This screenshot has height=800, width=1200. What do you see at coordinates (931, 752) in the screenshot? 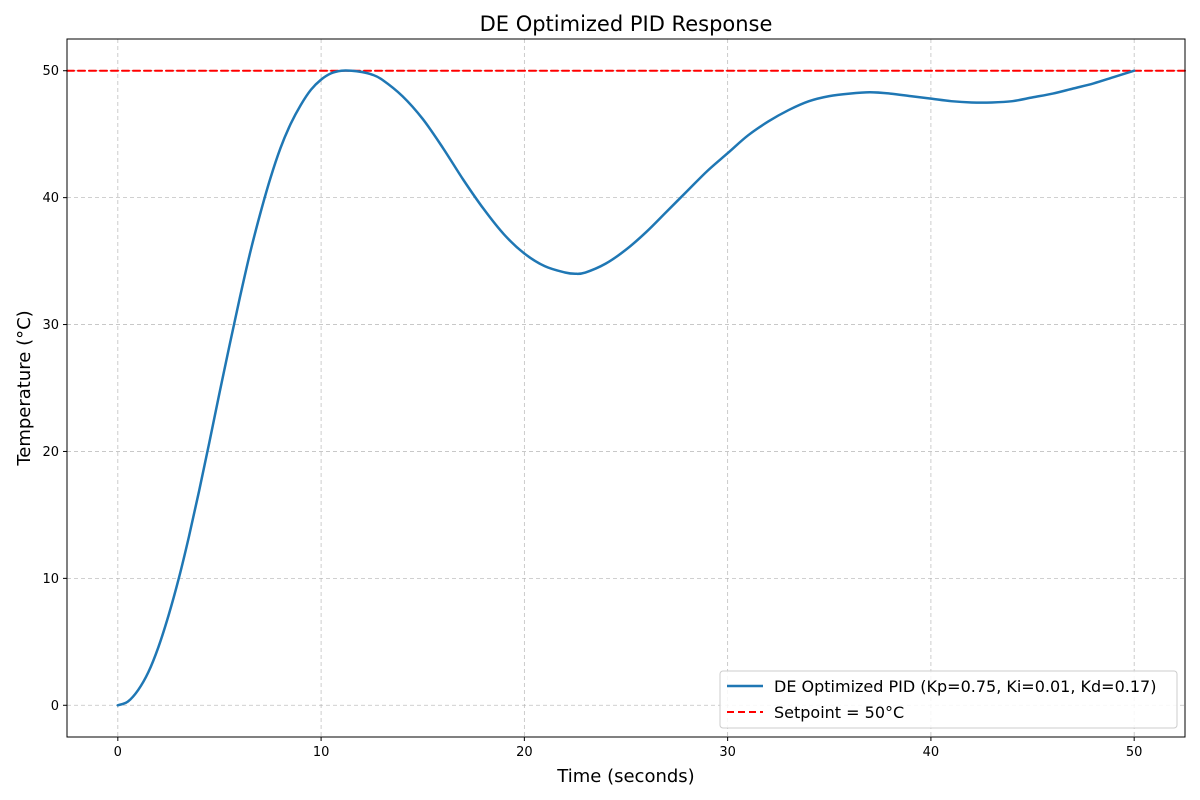
I see `x-tick-label: 40` at bounding box center [931, 752].